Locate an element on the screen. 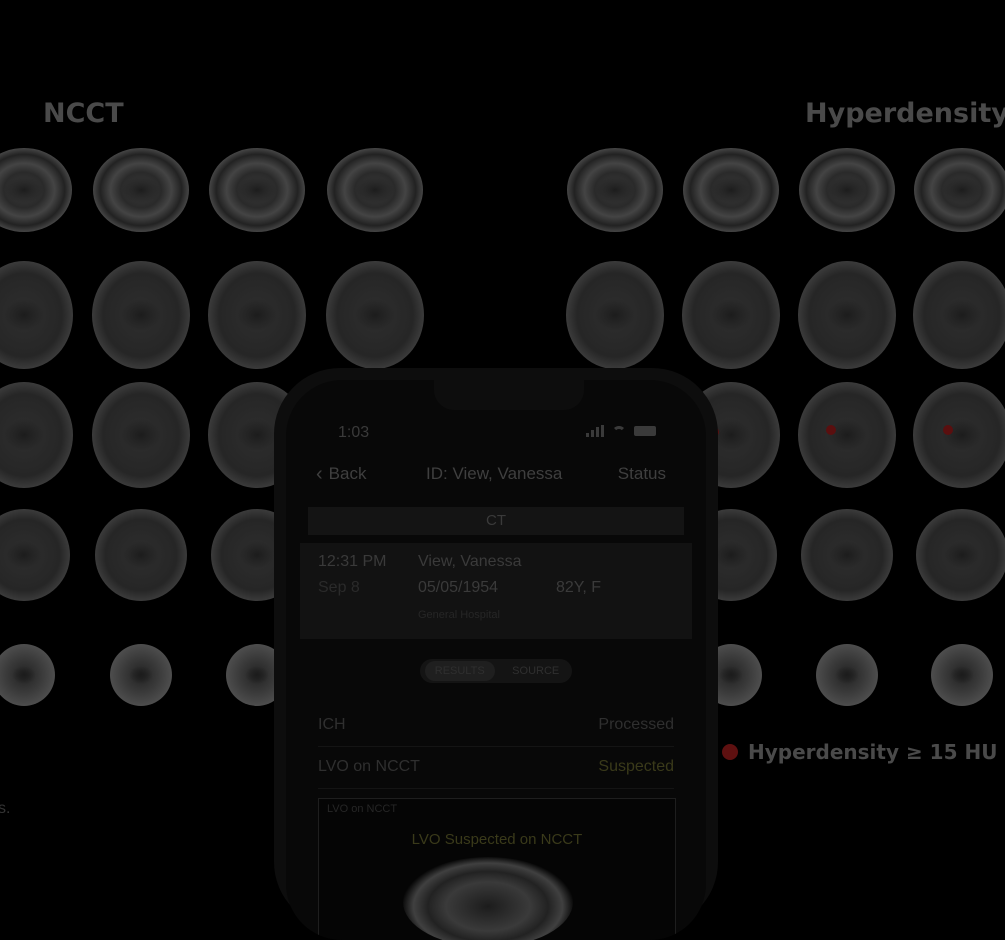  hospital-name: General Hospital is located at coordinates (459, 615).